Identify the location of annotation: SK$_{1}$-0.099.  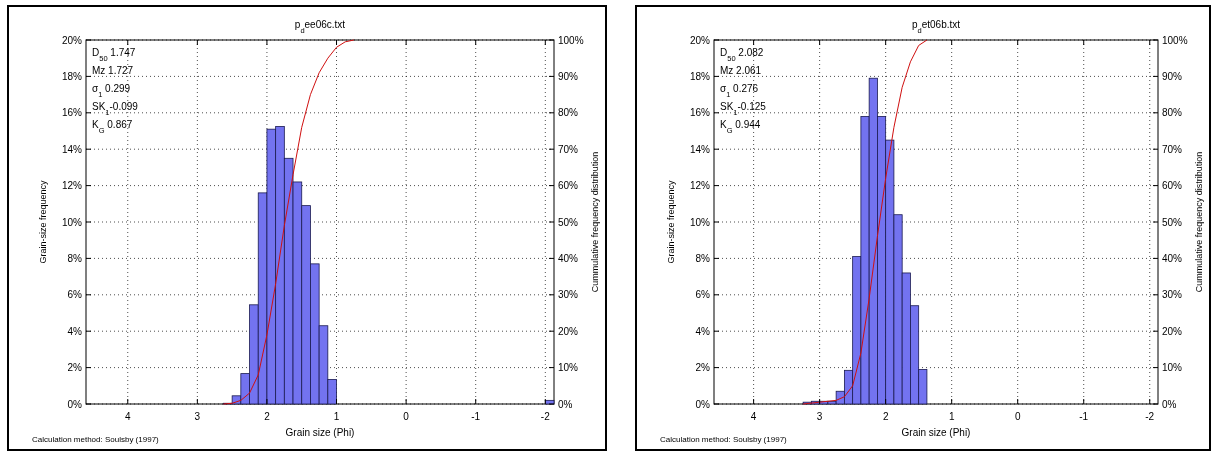
(115, 109).